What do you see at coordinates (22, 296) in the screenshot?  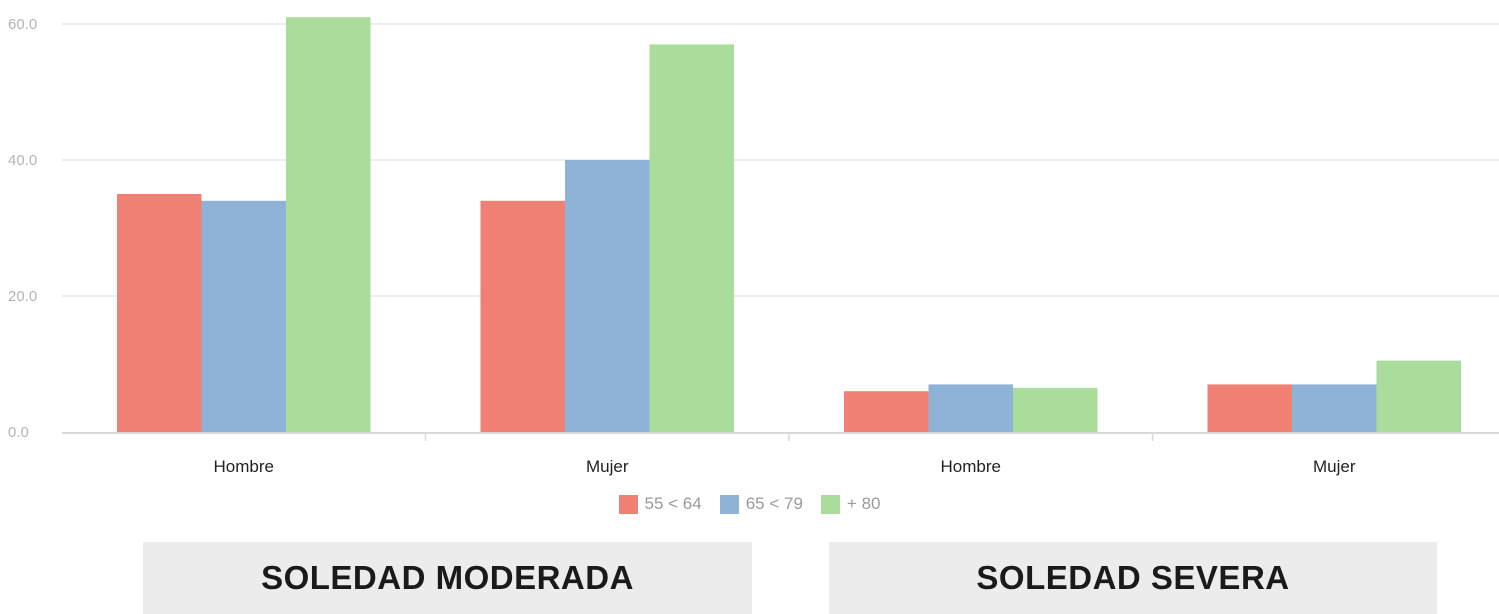 I see `y-tick-label: 20.0` at bounding box center [22, 296].